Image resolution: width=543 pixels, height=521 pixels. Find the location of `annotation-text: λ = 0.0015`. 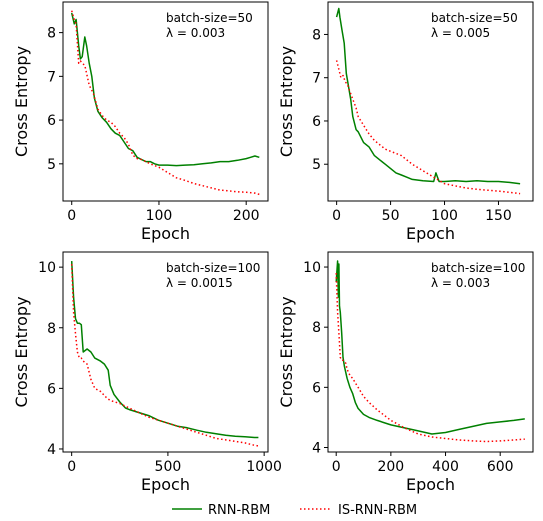

annotation-text: λ = 0.0015 is located at coordinates (199, 283).